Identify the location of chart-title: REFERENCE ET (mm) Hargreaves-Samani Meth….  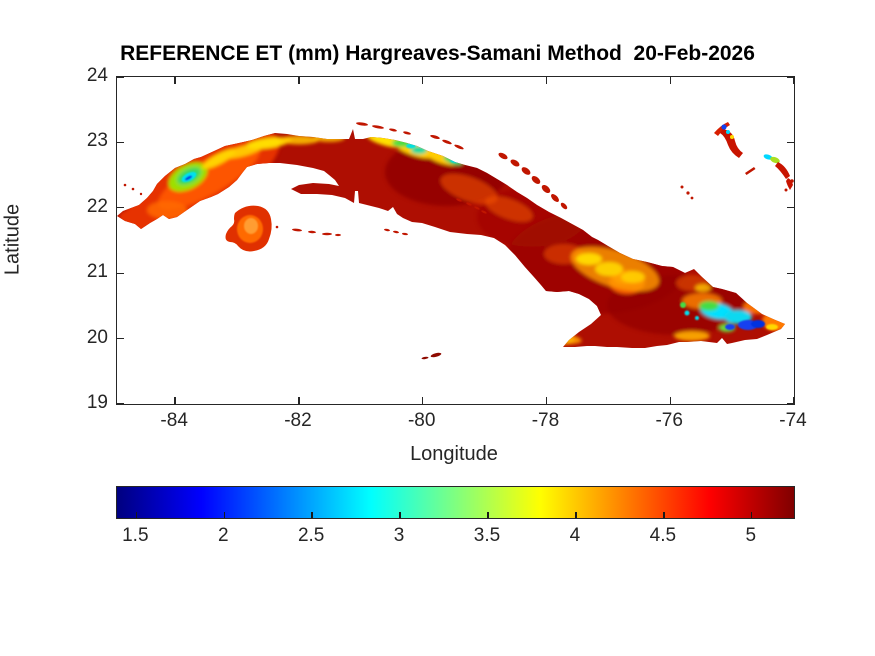
(437, 53).